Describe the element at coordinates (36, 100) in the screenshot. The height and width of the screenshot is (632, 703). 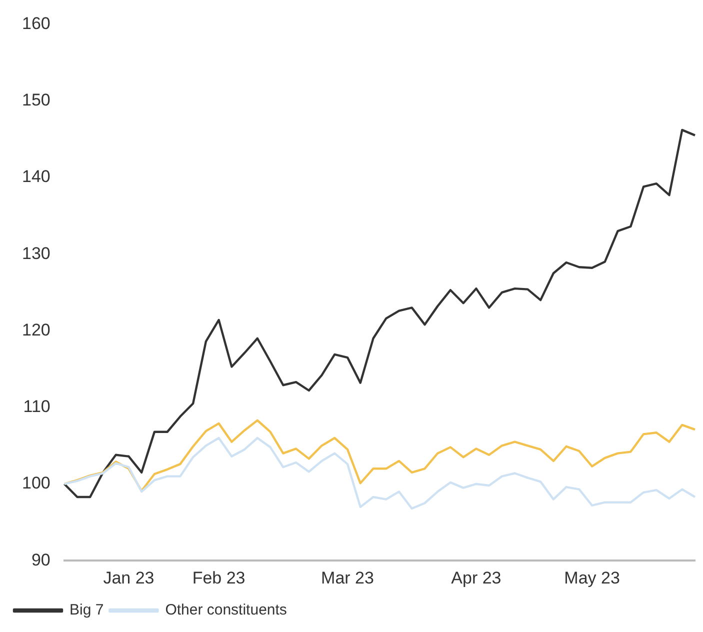
I see `y-tick-label: 150` at that location.